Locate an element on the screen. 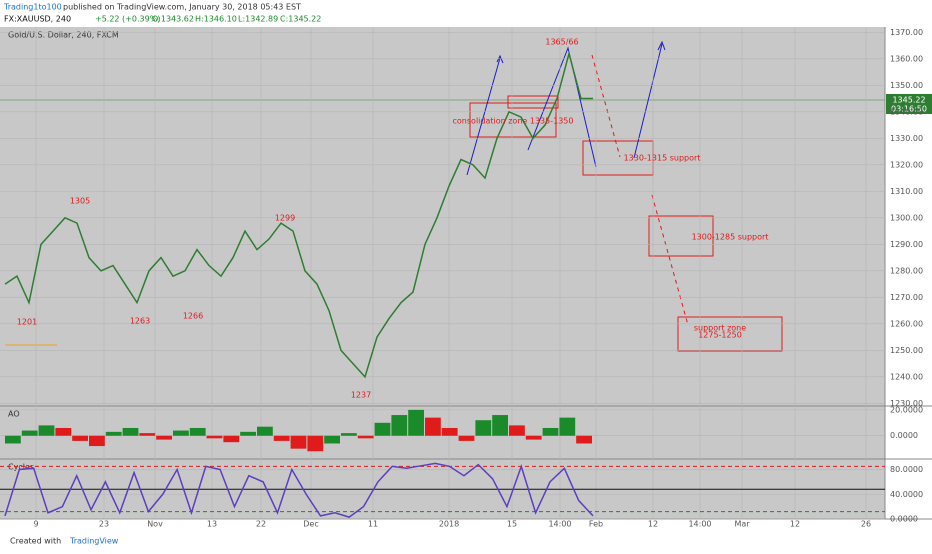 This screenshot has height=554, width=932. high: H:1346.10 is located at coordinates (216, 19).